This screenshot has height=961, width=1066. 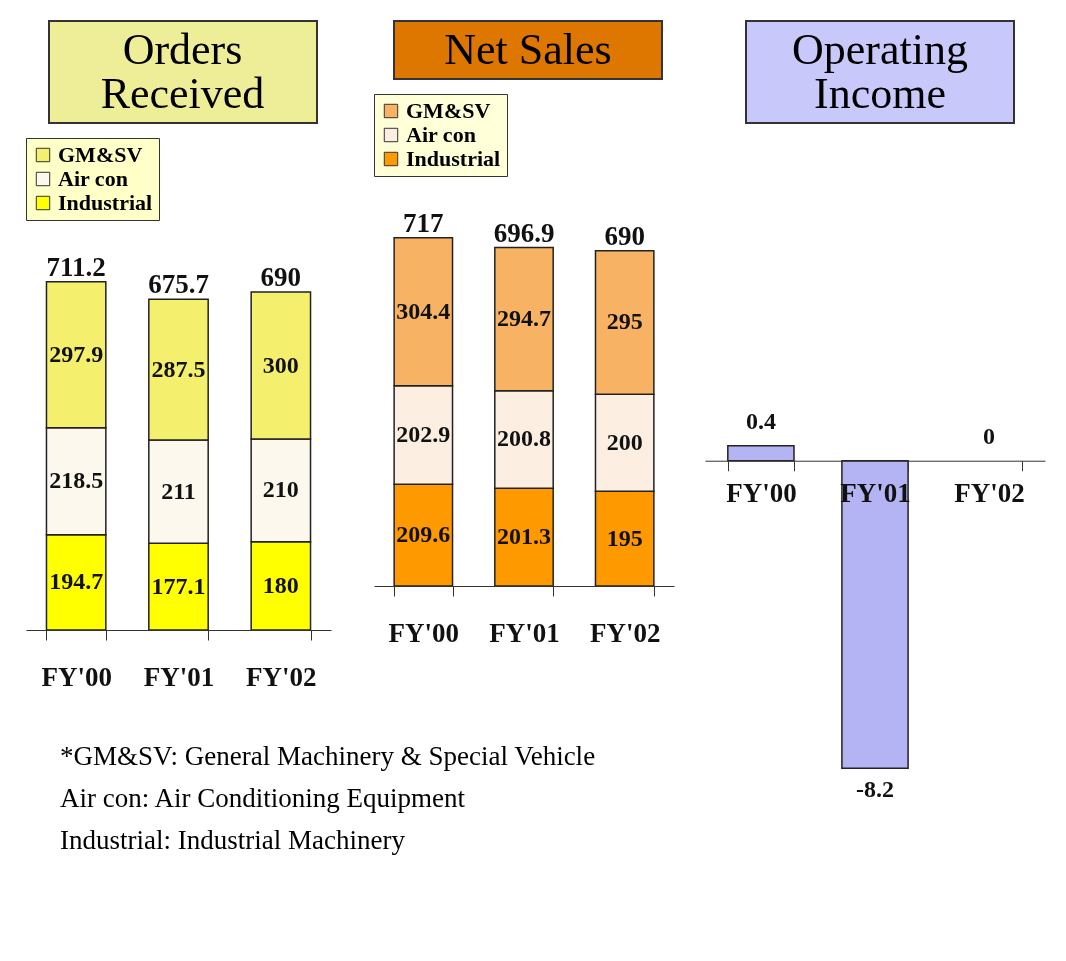 I want to click on text: *GM&SV: General Machinery & Special Vehicle, so click(x=328, y=756).